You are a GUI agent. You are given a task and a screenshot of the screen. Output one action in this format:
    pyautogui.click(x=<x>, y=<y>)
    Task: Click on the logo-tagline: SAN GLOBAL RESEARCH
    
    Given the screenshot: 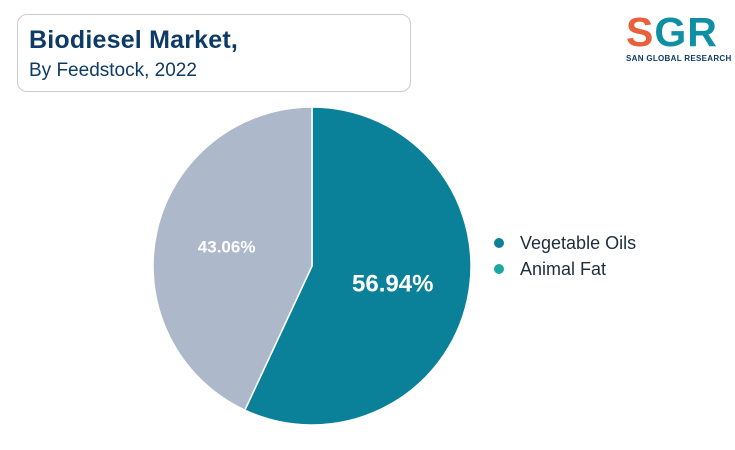 What is the action you would take?
    pyautogui.click(x=679, y=58)
    